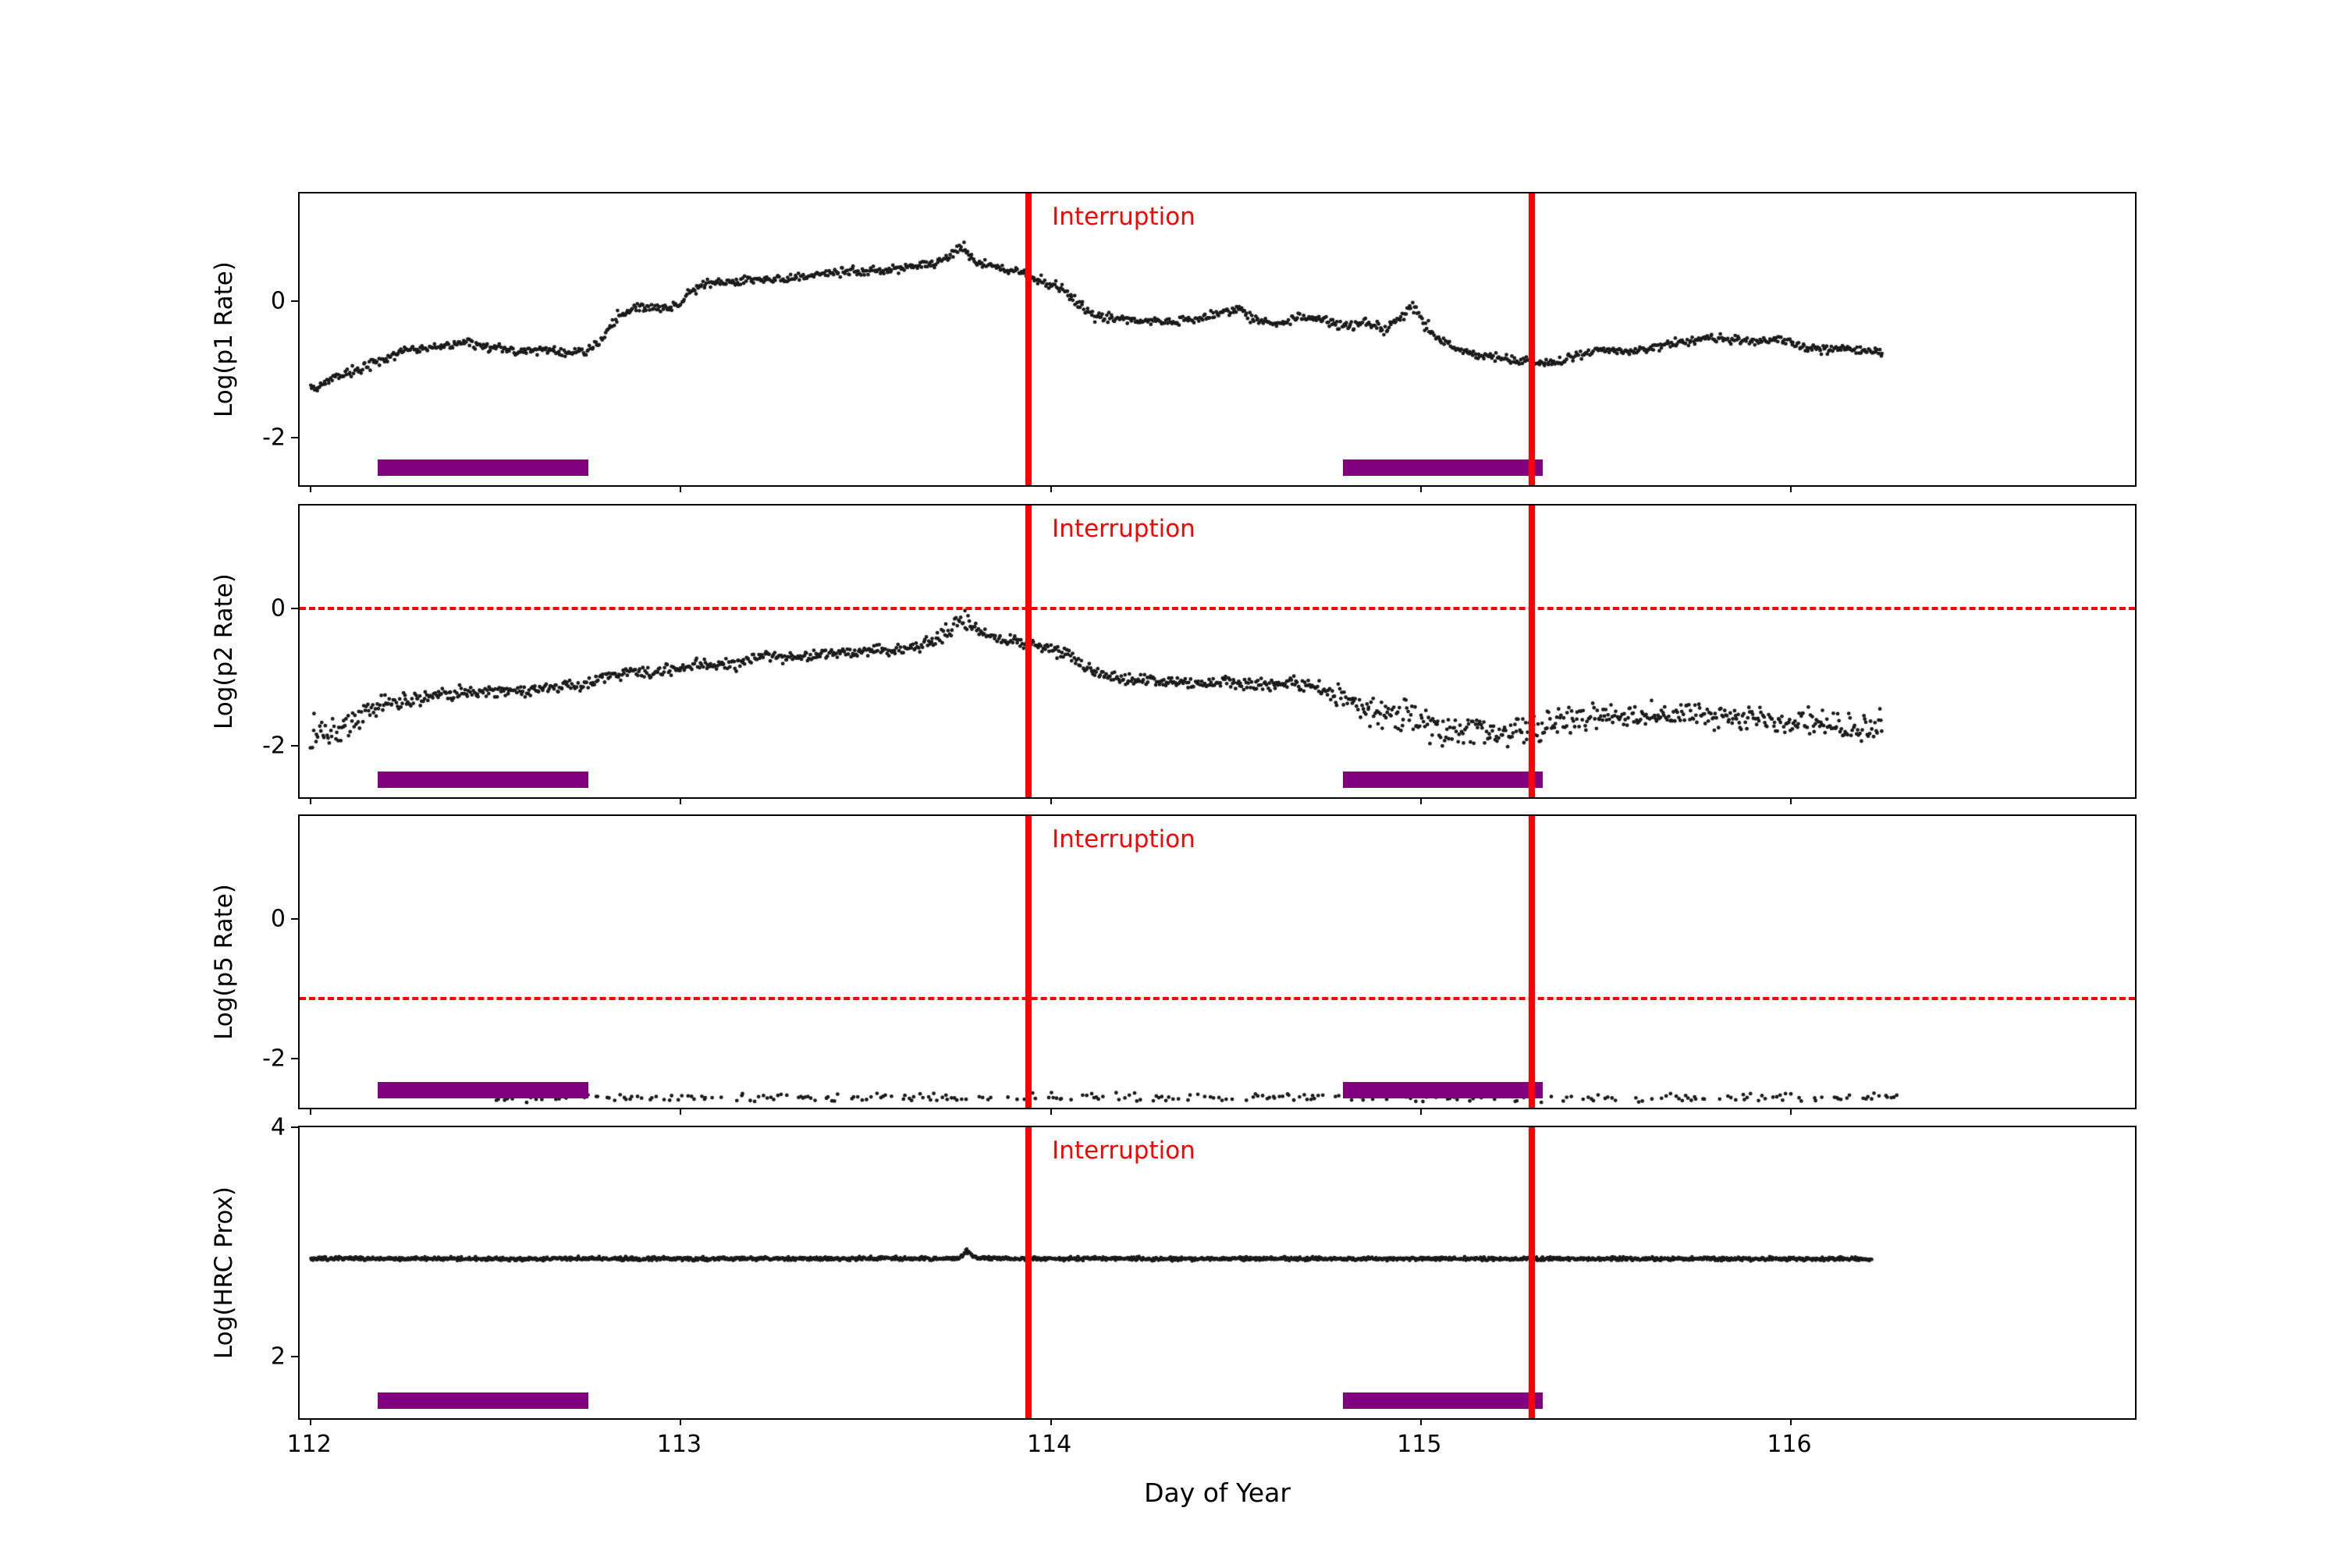 The height and width of the screenshot is (1568, 2341). I want to click on y-tick-label: 4, so click(278, 1127).